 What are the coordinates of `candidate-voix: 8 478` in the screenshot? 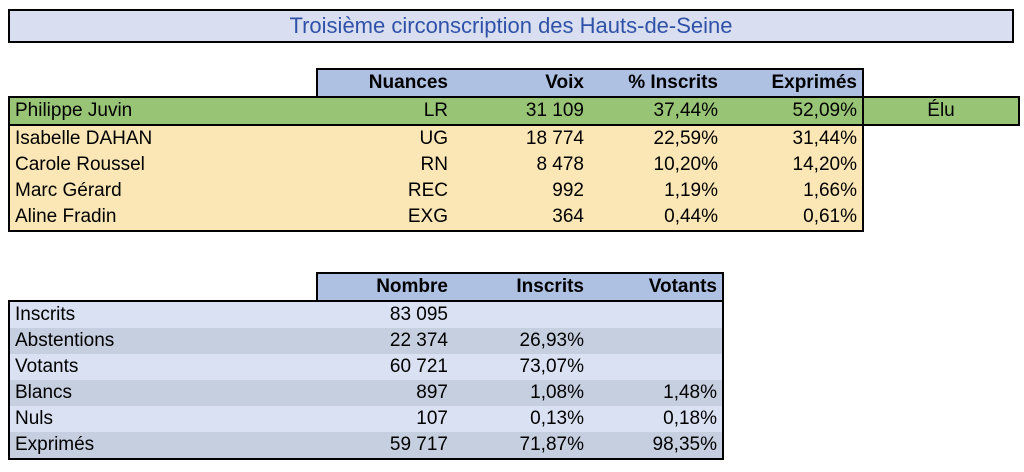 It's located at (521, 165).